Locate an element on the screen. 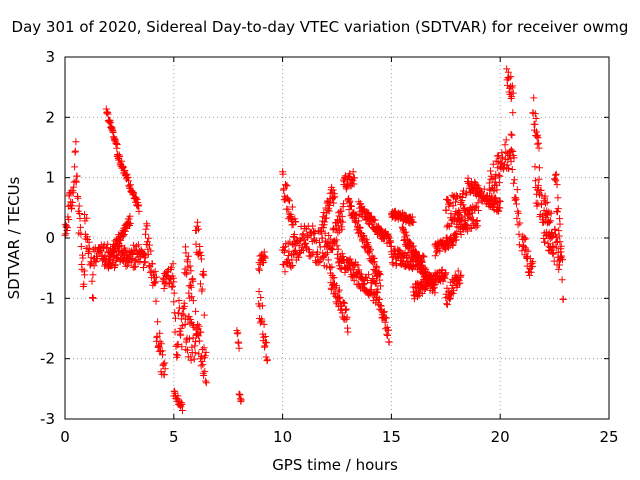 Image resolution: width=640 pixels, height=480 pixels. y-tick-label: 1 is located at coordinates (50, 178).